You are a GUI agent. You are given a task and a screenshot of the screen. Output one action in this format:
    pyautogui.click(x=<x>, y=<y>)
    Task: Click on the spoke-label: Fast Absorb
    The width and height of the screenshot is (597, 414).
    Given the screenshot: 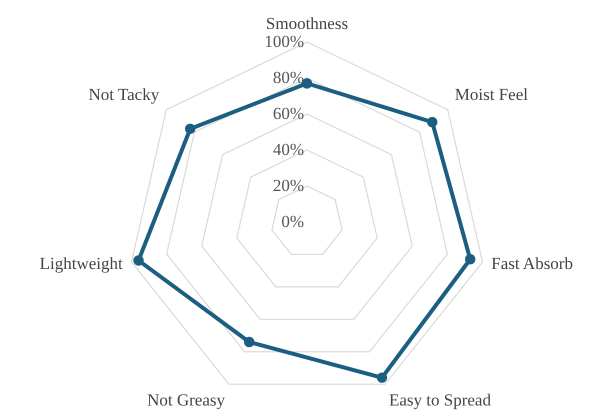 What is the action you would take?
    pyautogui.click(x=532, y=264)
    